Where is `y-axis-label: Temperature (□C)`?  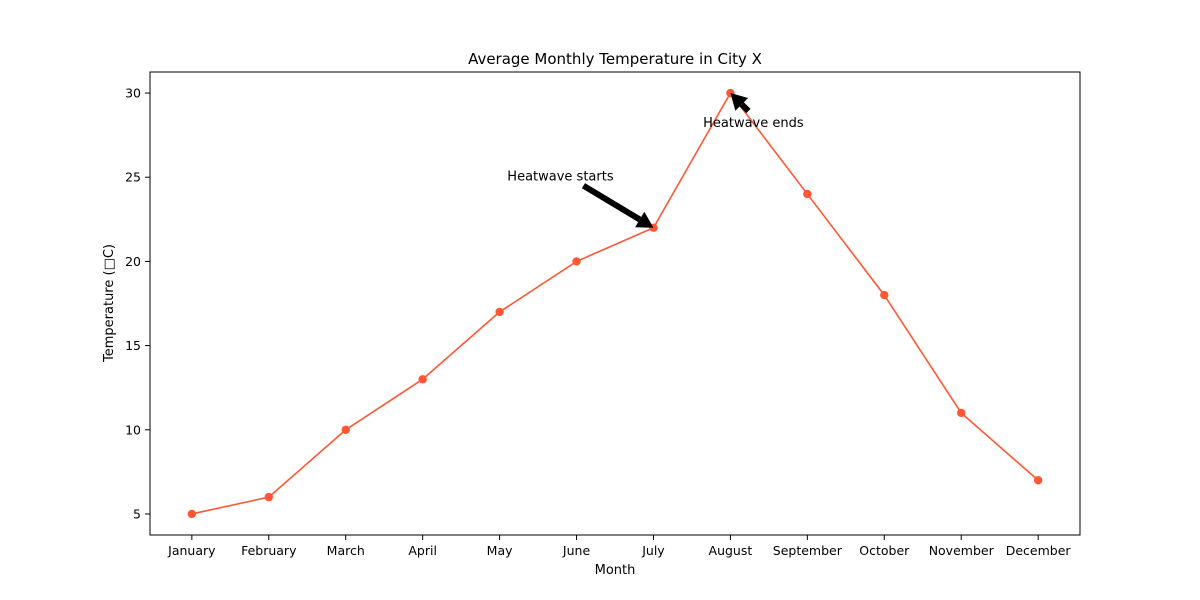 y-axis-label: Temperature (□C) is located at coordinates (109, 303).